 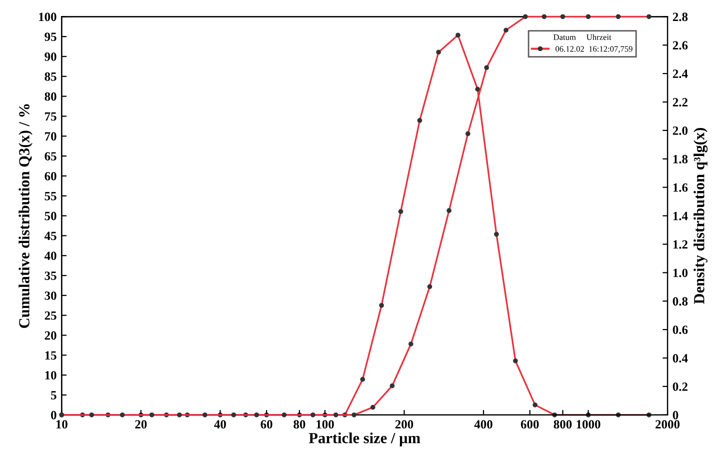 I want to click on y2-tick-label: 0.6, so click(x=680, y=330).